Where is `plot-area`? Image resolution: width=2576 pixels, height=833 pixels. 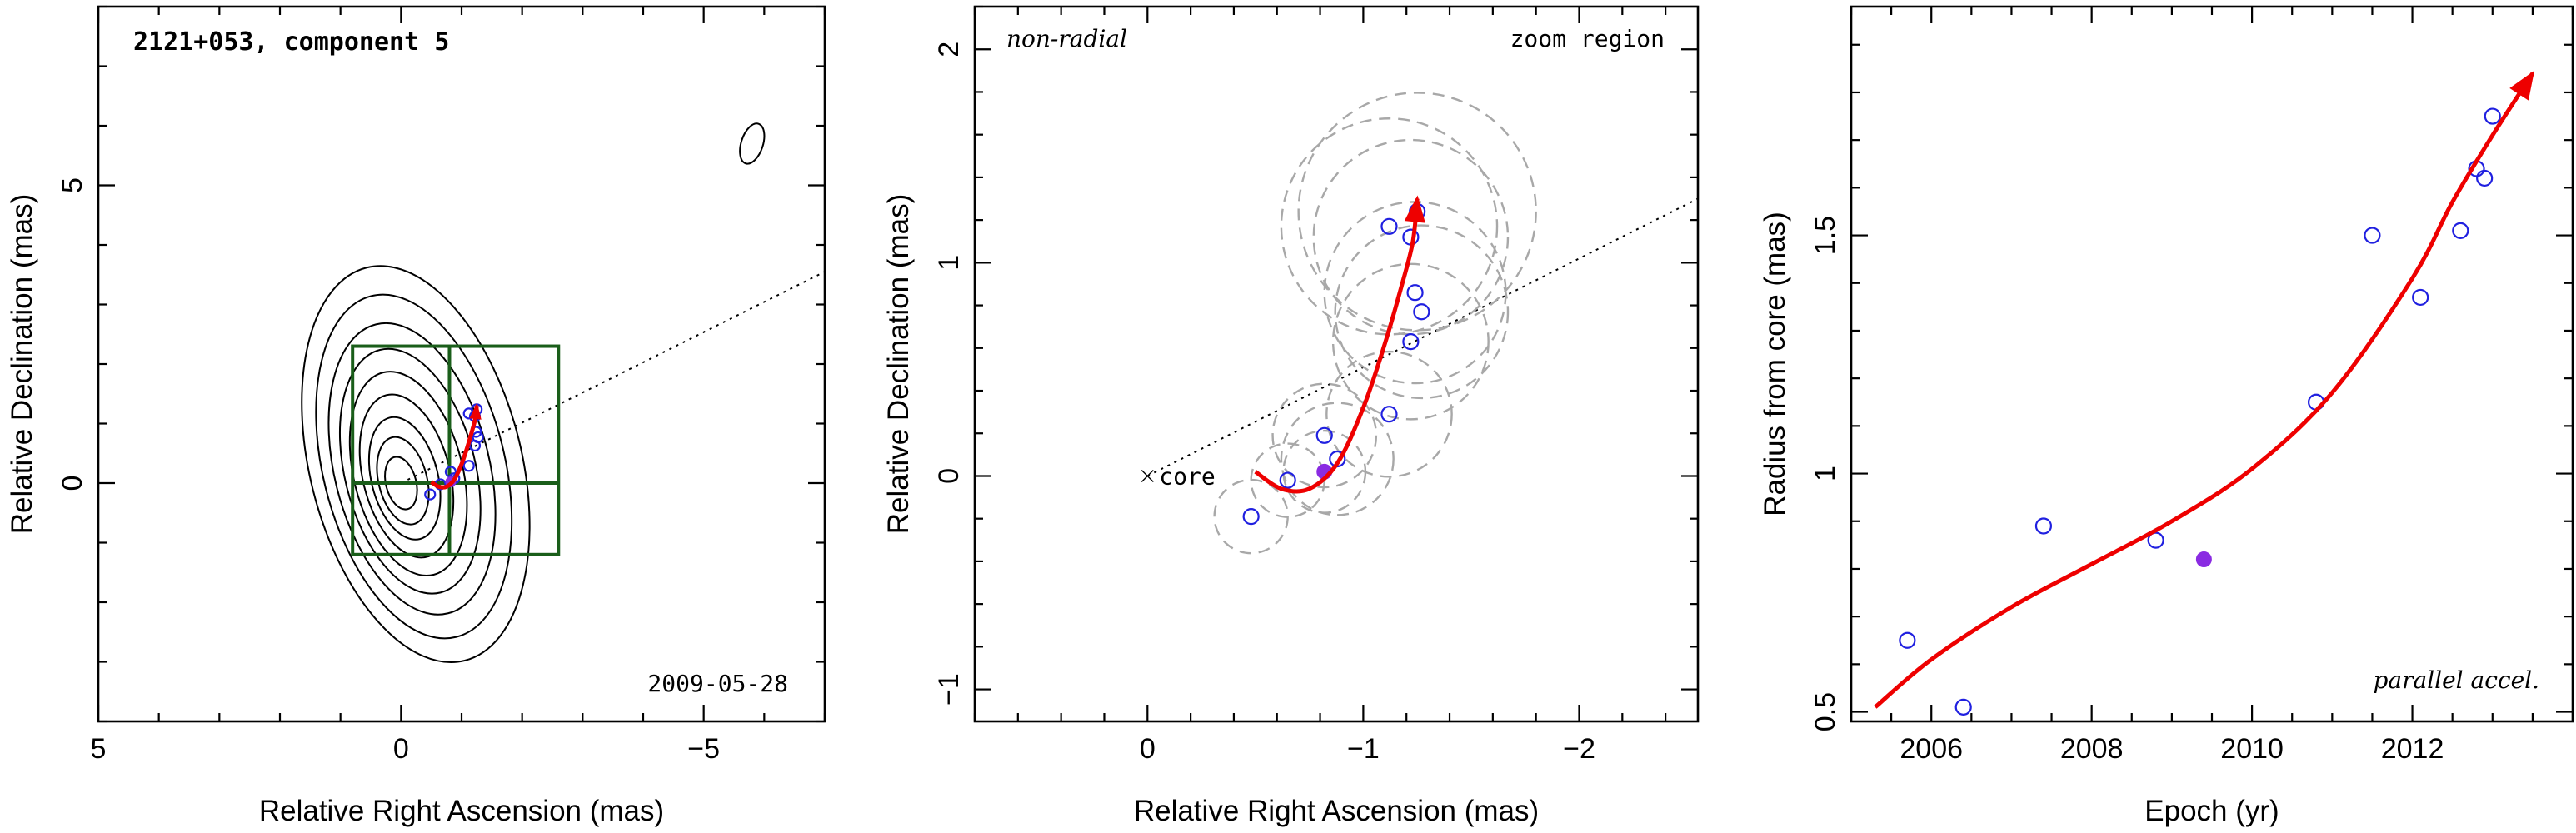
plot-area is located at coordinates (563, 392).